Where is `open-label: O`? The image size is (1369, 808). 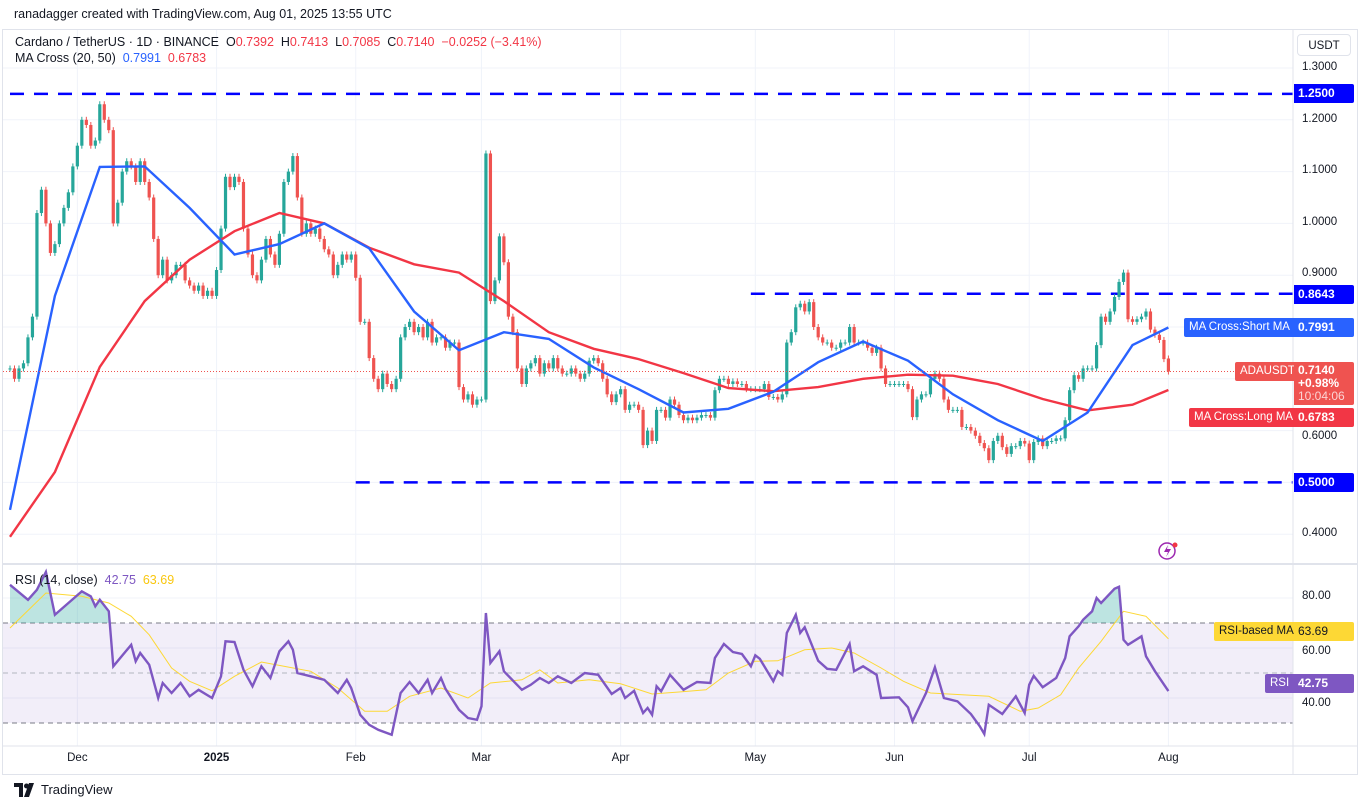
open-label: O is located at coordinates (230, 42).